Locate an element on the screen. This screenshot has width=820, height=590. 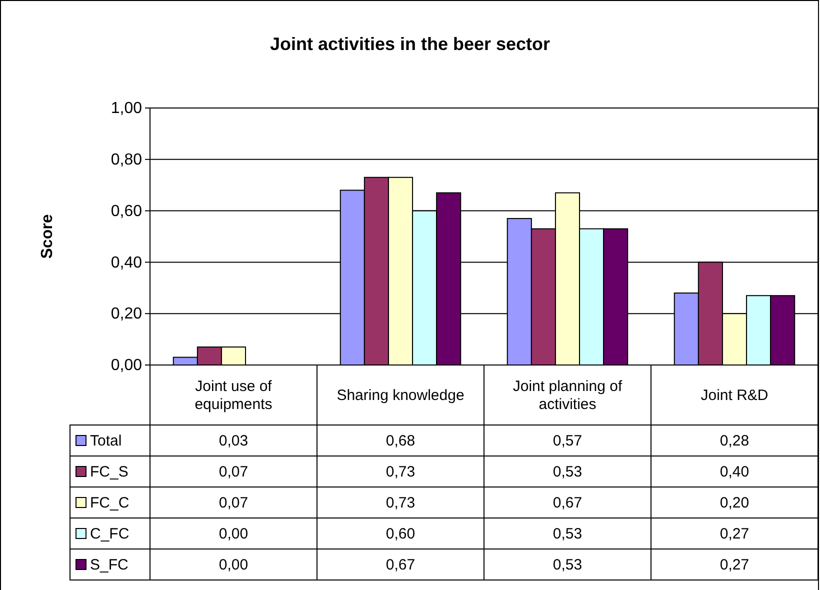
y-axis-title: Score is located at coordinates (47, 236).